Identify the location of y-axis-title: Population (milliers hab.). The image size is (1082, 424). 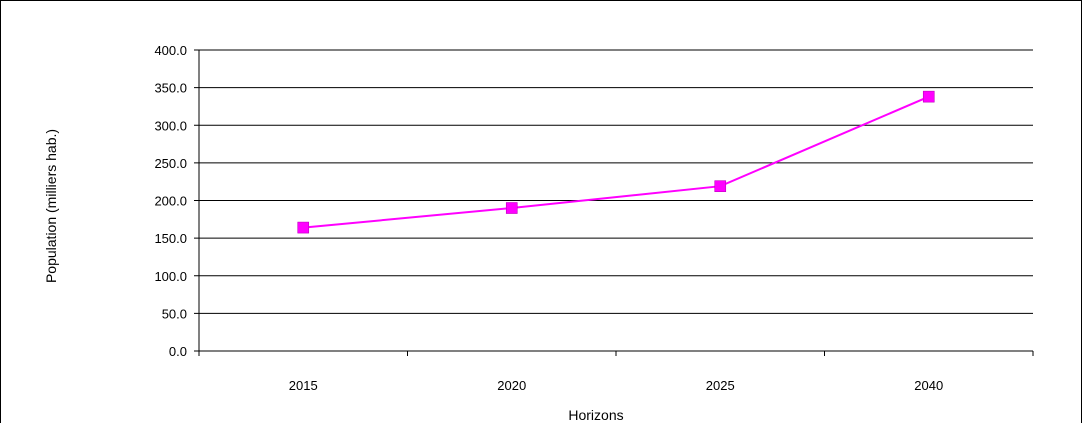
(51, 206).